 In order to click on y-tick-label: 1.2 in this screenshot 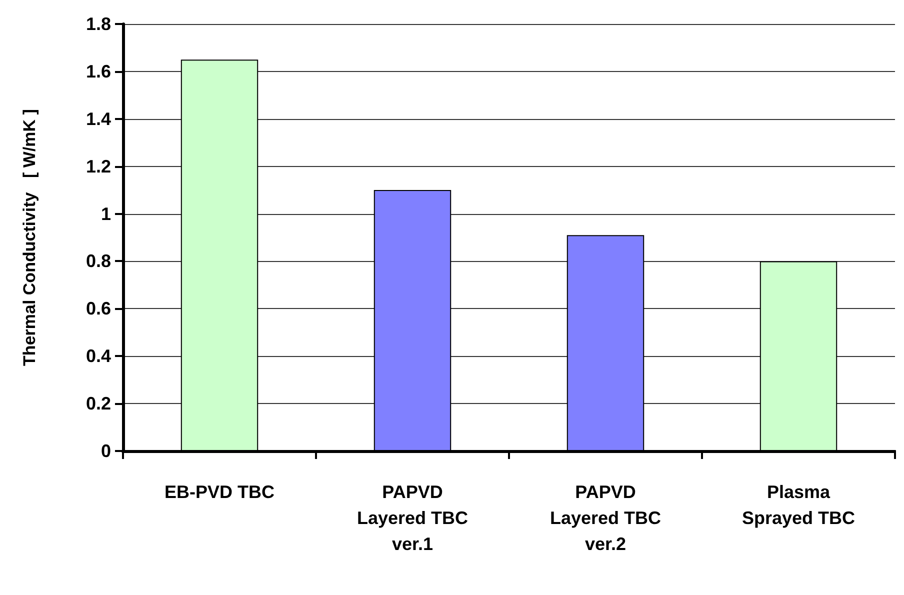, I will do `click(98, 166)`.